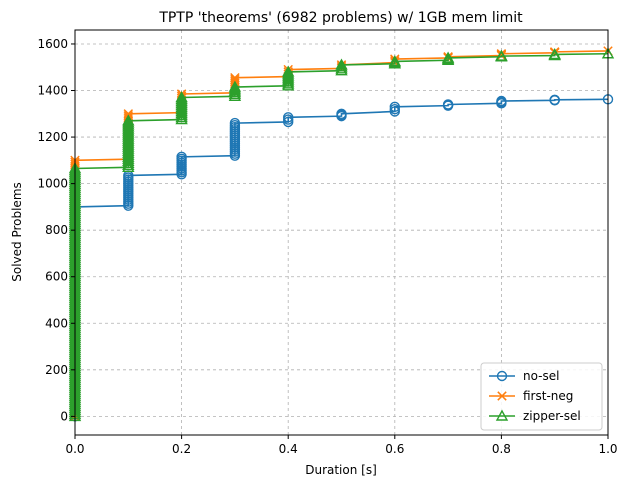 Image resolution: width=630 pixels, height=490 pixels. What do you see at coordinates (341, 470) in the screenshot?
I see `x-axis-label: Duration [s]` at bounding box center [341, 470].